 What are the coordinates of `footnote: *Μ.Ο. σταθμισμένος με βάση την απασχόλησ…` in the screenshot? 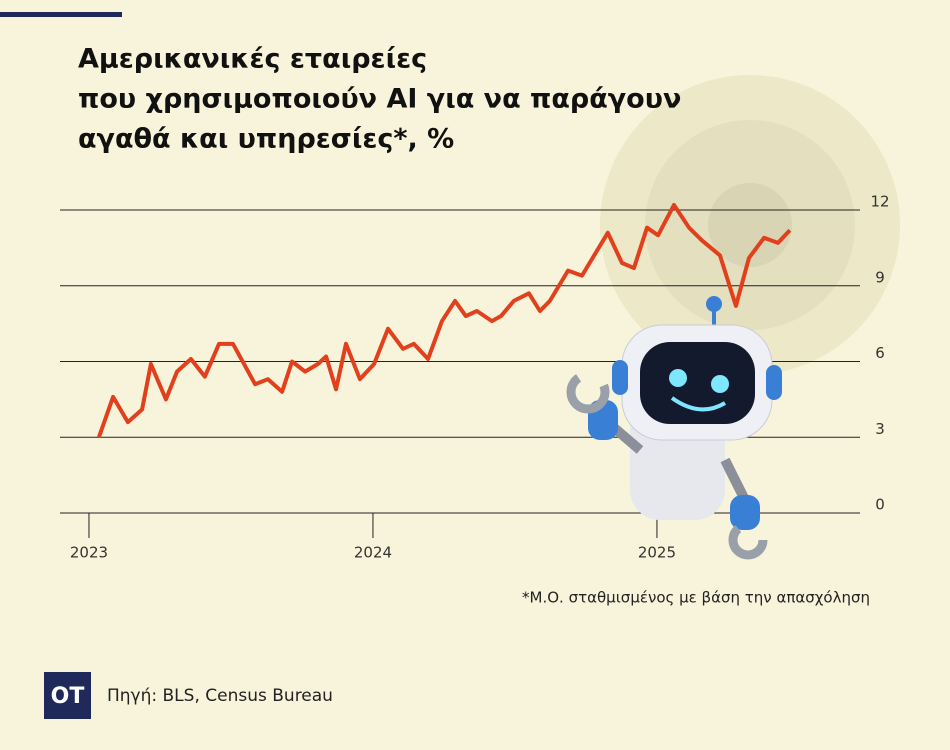 It's located at (696, 598).